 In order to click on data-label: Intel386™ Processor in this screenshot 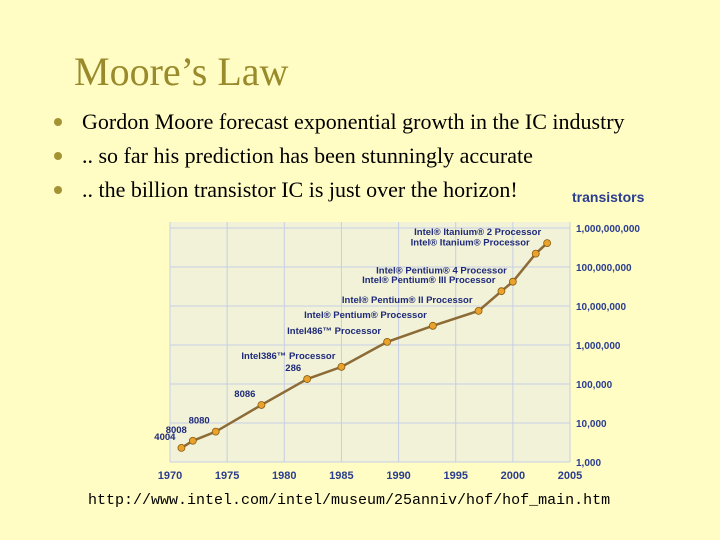, I will do `click(288, 356)`.